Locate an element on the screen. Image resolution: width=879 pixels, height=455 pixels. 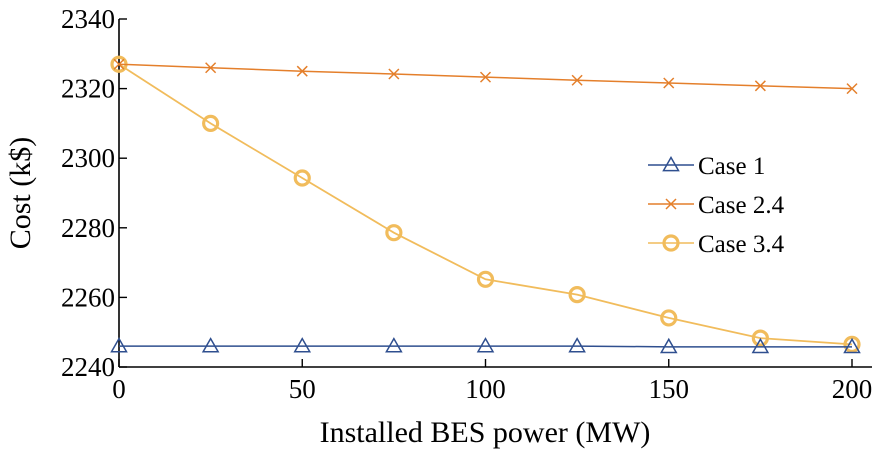
legend-item: Case 1 is located at coordinates (706, 166).